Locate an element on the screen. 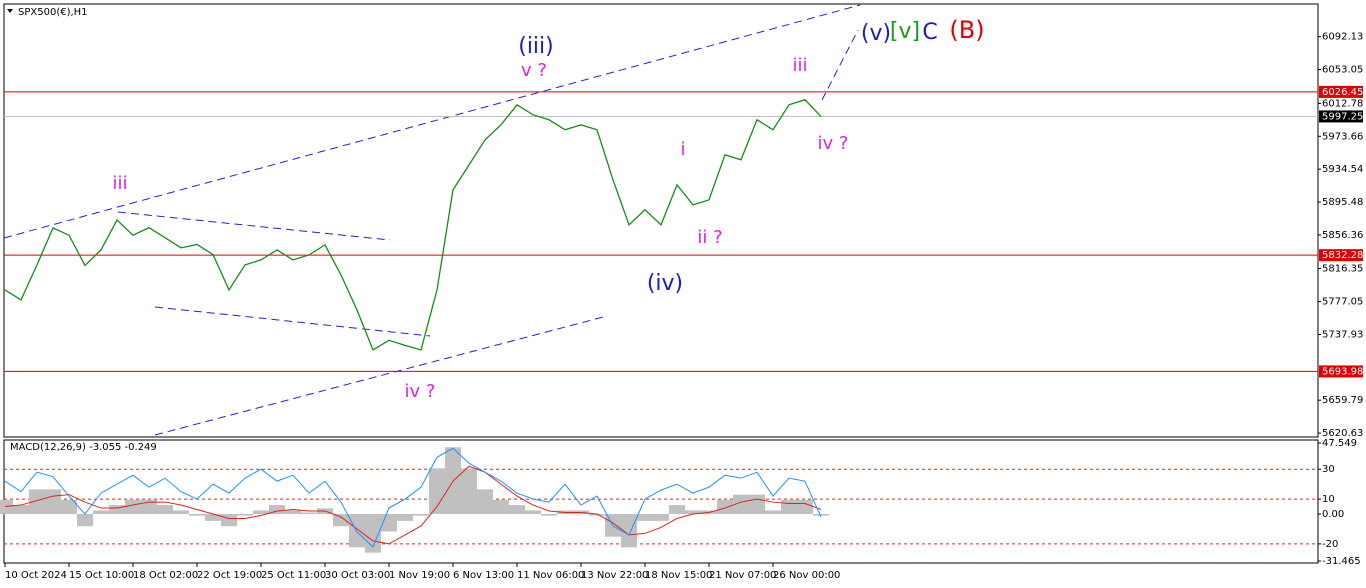 This screenshot has height=588, width=1366. x-tick-label: 26 Nov 00:00 is located at coordinates (806, 575).